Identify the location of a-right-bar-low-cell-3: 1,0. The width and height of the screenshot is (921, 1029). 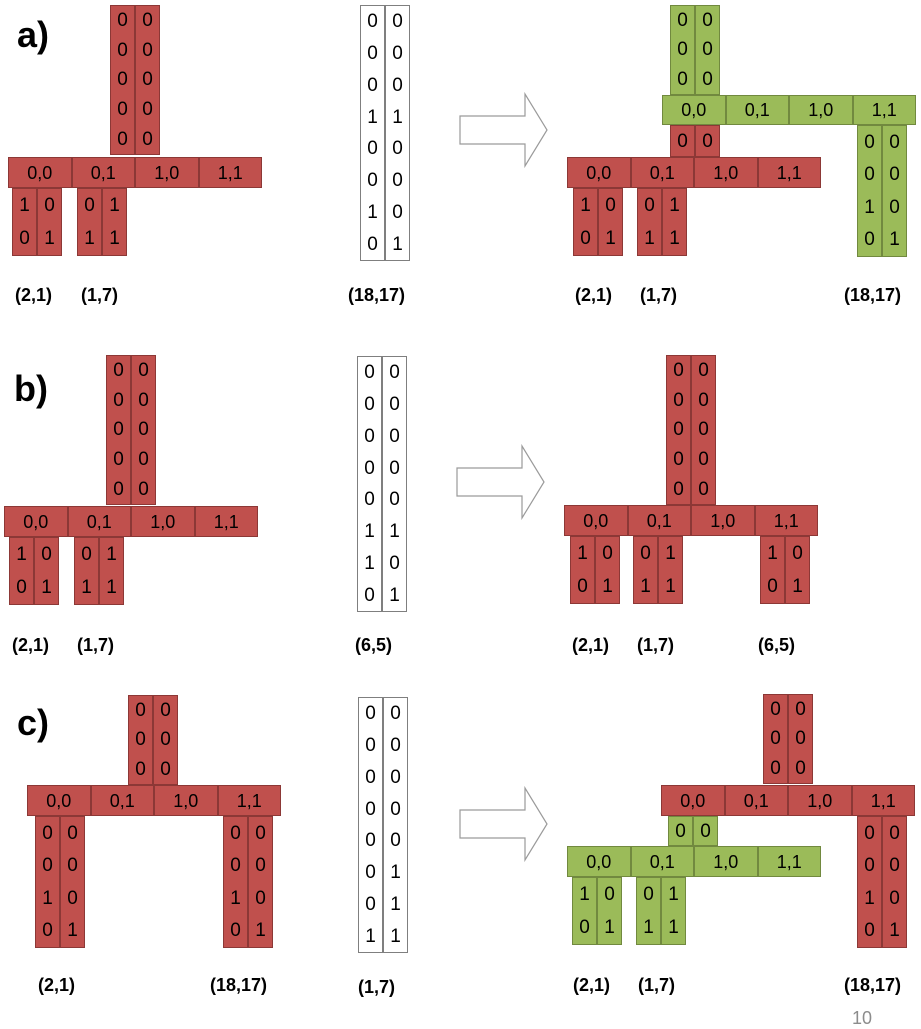
(726, 172).